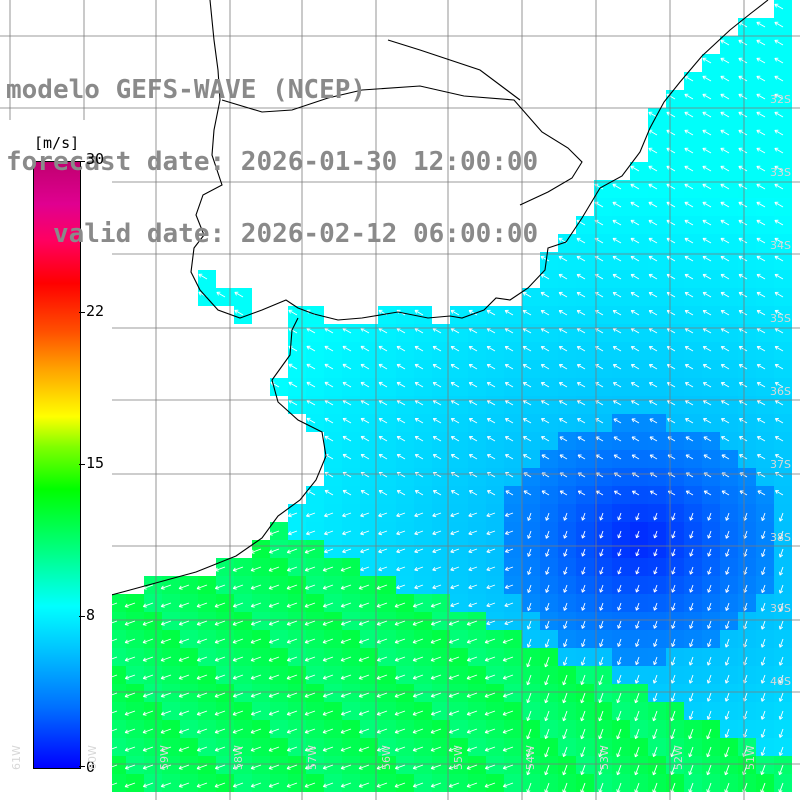  What do you see at coordinates (82, 312) in the screenshot?
I see `colorbar-tick-mark` at bounding box center [82, 312].